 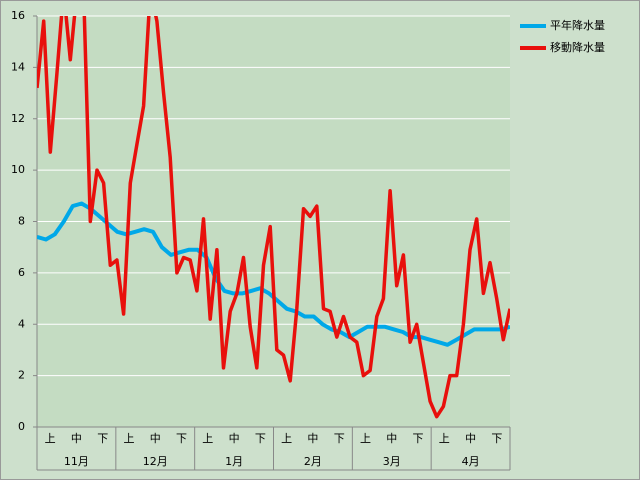 What do you see at coordinates (18, 169) in the screenshot?
I see `y-tick-label: 10` at bounding box center [18, 169].